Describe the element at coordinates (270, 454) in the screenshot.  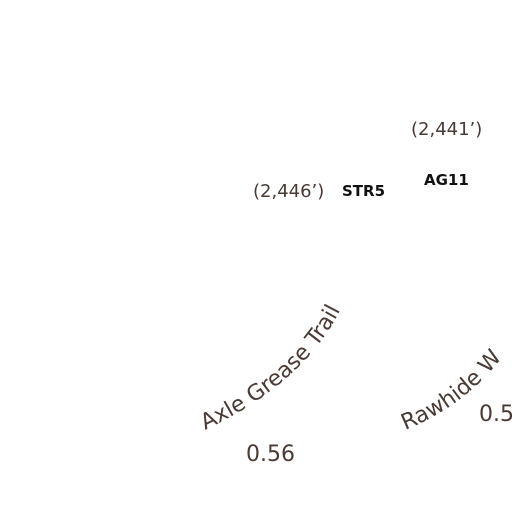
I see `trail-distance-axle-grease: 0.56` at that location.